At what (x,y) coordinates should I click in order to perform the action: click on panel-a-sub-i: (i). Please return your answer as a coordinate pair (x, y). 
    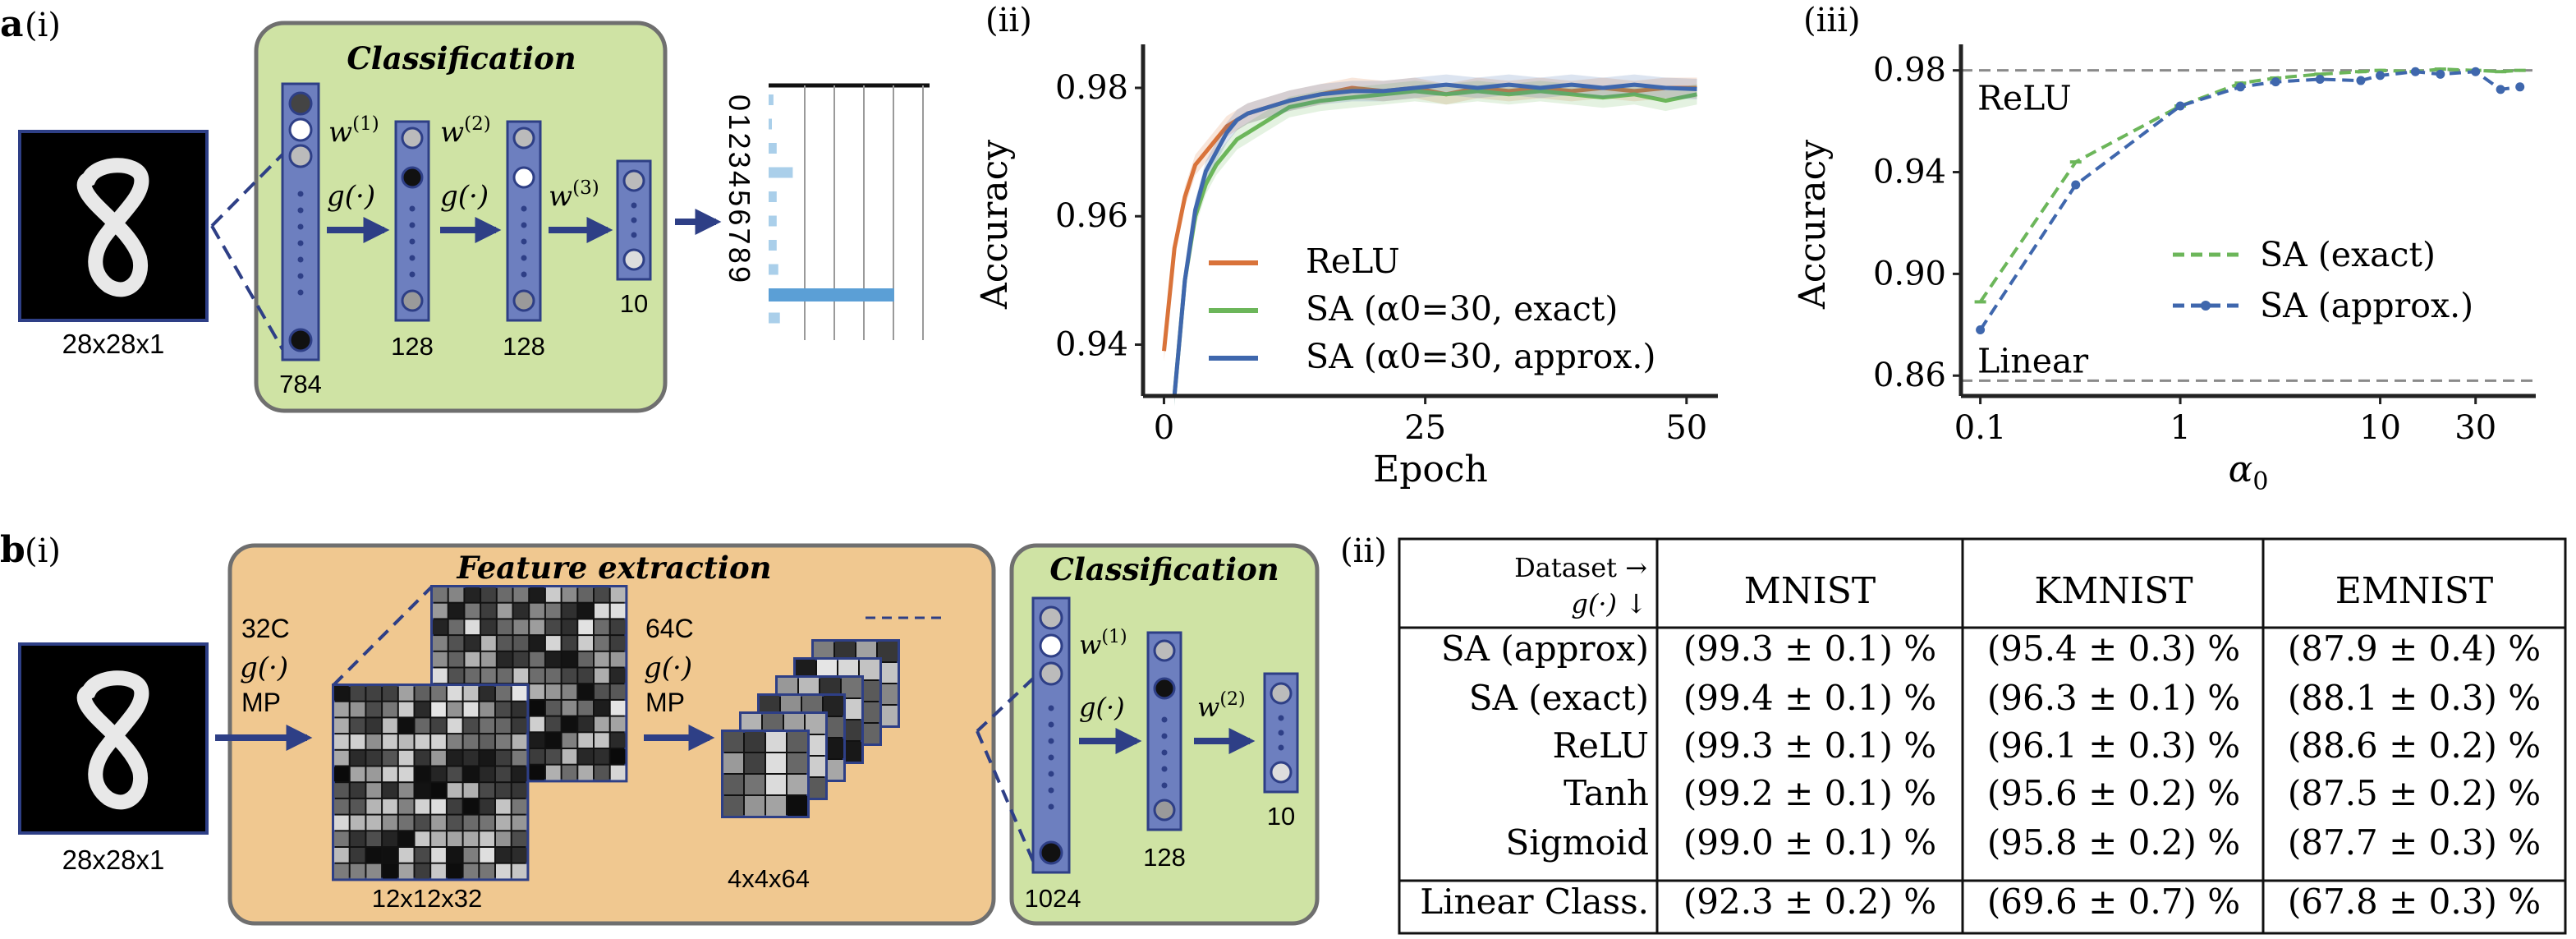
    Looking at the image, I should click on (43, 25).